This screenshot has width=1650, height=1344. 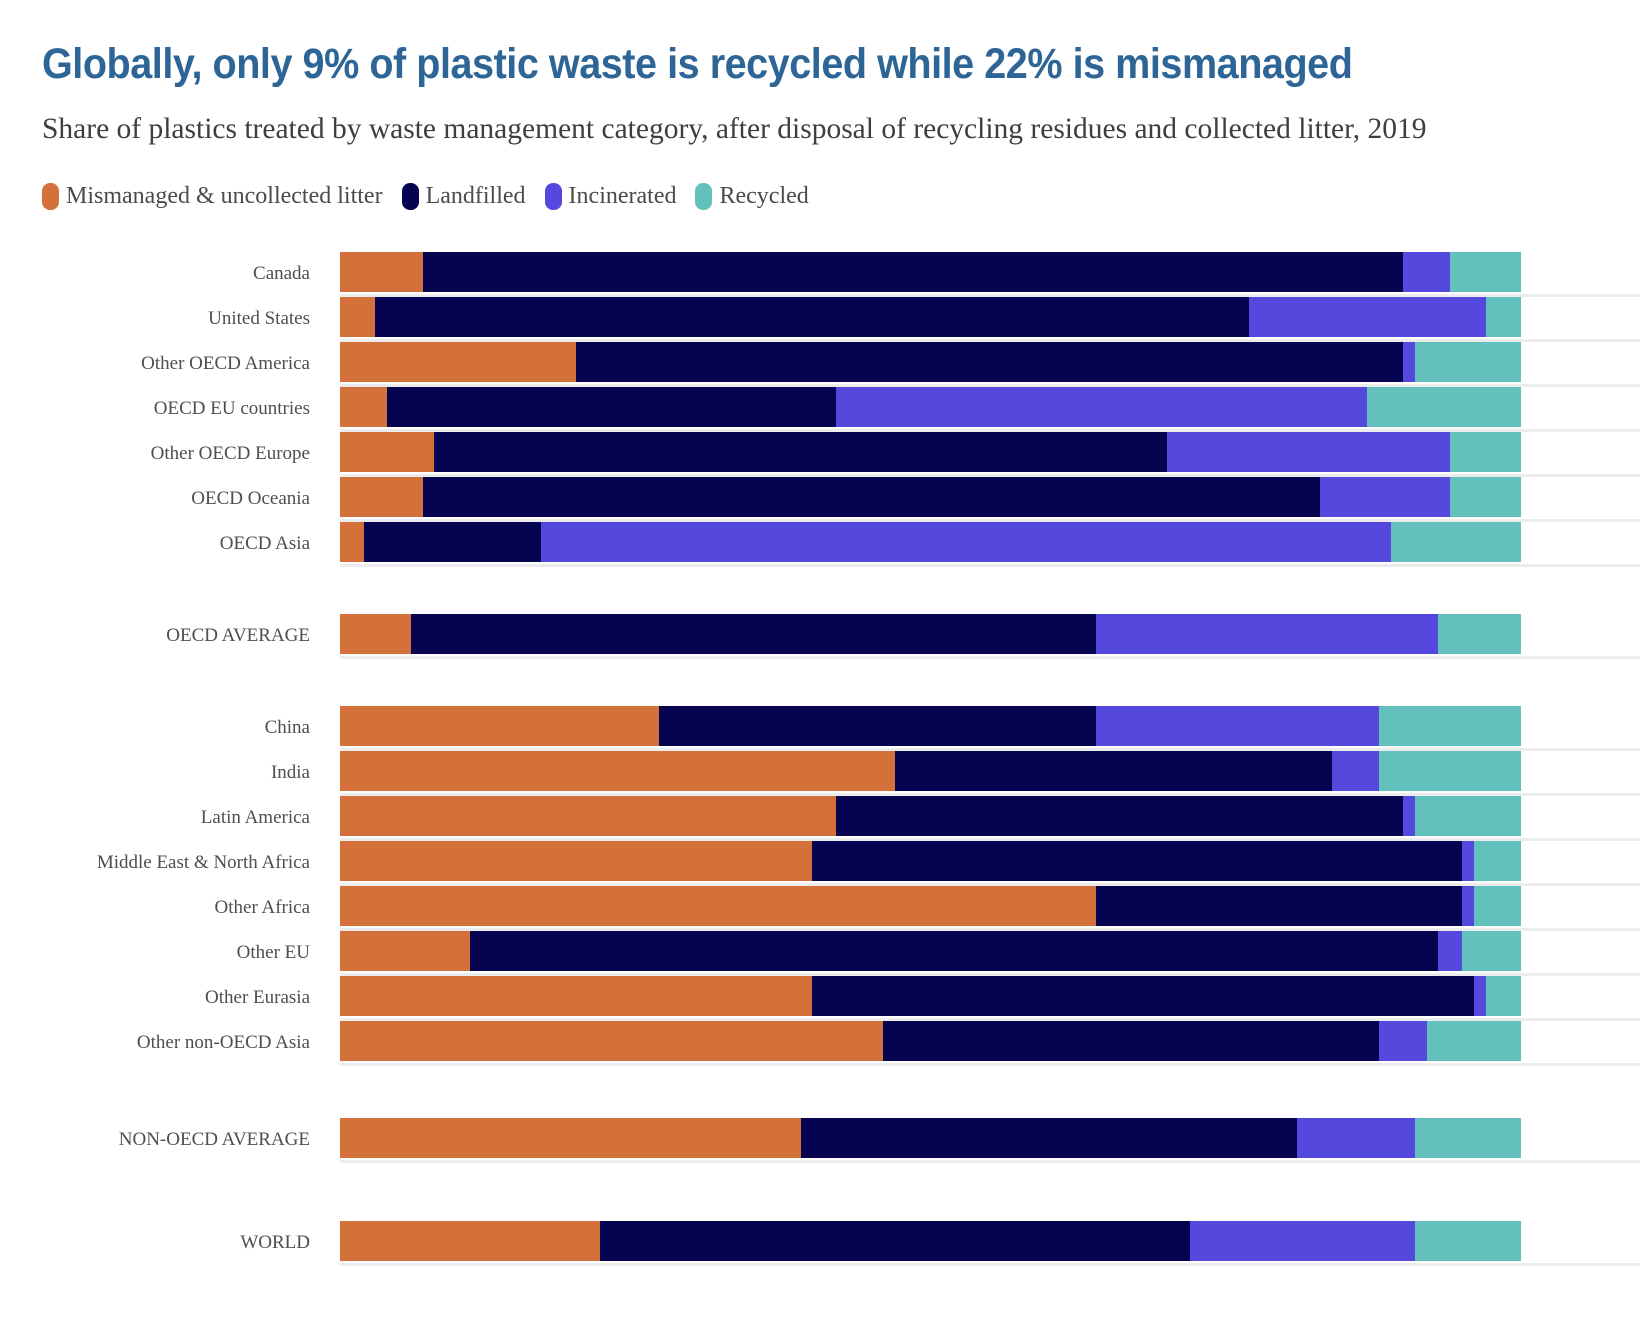 I want to click on bar-row: Other non-OECD Asia, so click(x=846, y=1043).